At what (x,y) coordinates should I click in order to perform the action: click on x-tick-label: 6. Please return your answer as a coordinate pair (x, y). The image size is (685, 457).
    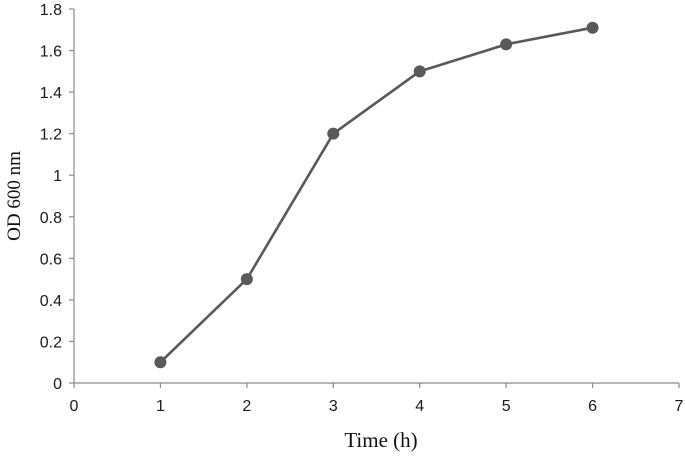
    Looking at the image, I should click on (592, 406).